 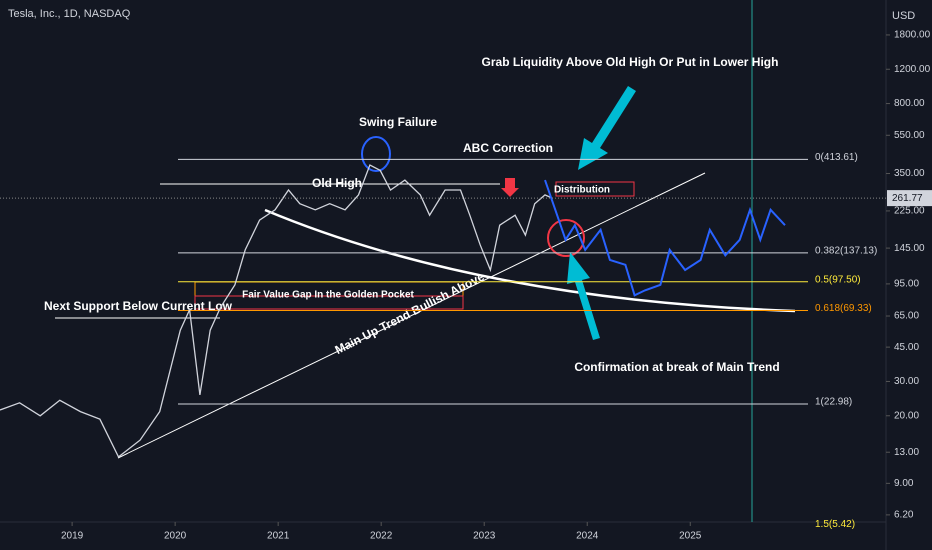 What do you see at coordinates (337, 183) in the screenshot?
I see `annotation: Old High` at bounding box center [337, 183].